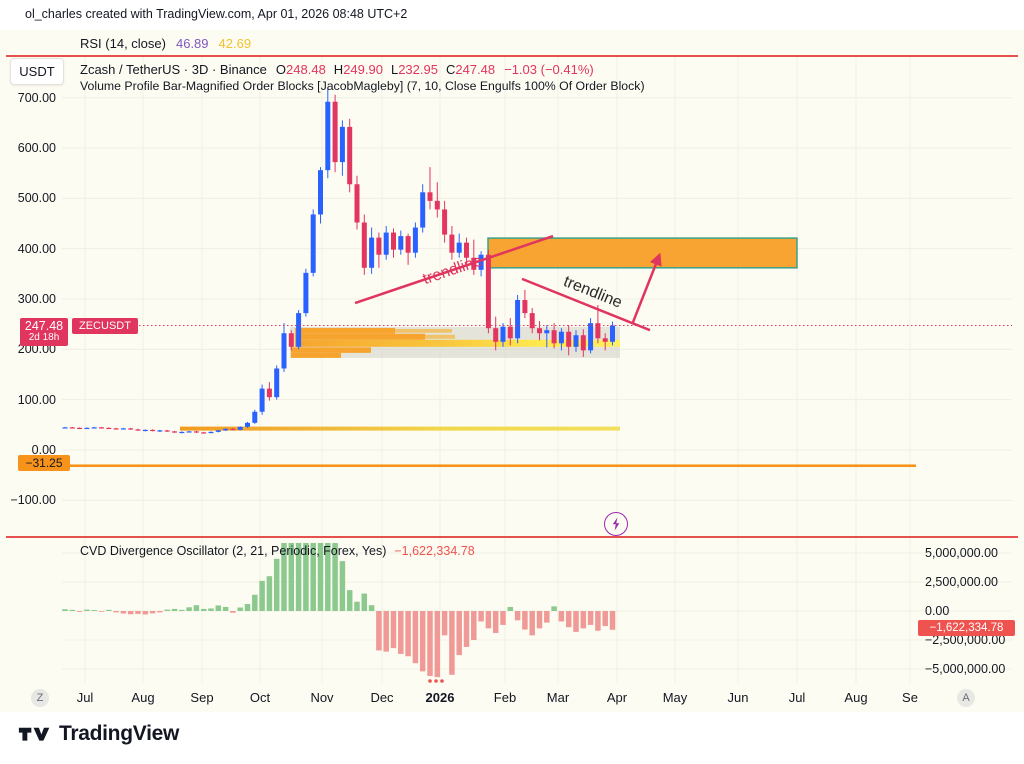  What do you see at coordinates (43, 450) in the screenshot?
I see `price-axis-label: 0.00` at bounding box center [43, 450].